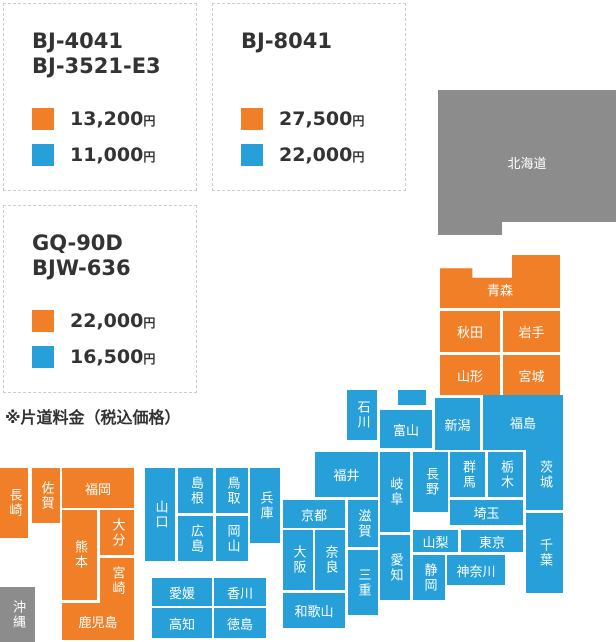  I want to click on prefecture-label: 群馬, so click(467, 474).